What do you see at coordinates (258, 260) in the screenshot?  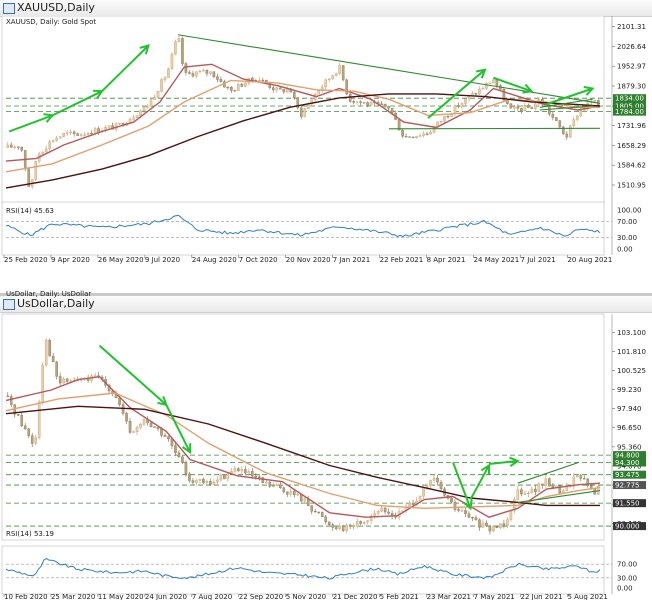 I see `date-tick-label: 7 Oct 2020` at bounding box center [258, 260].